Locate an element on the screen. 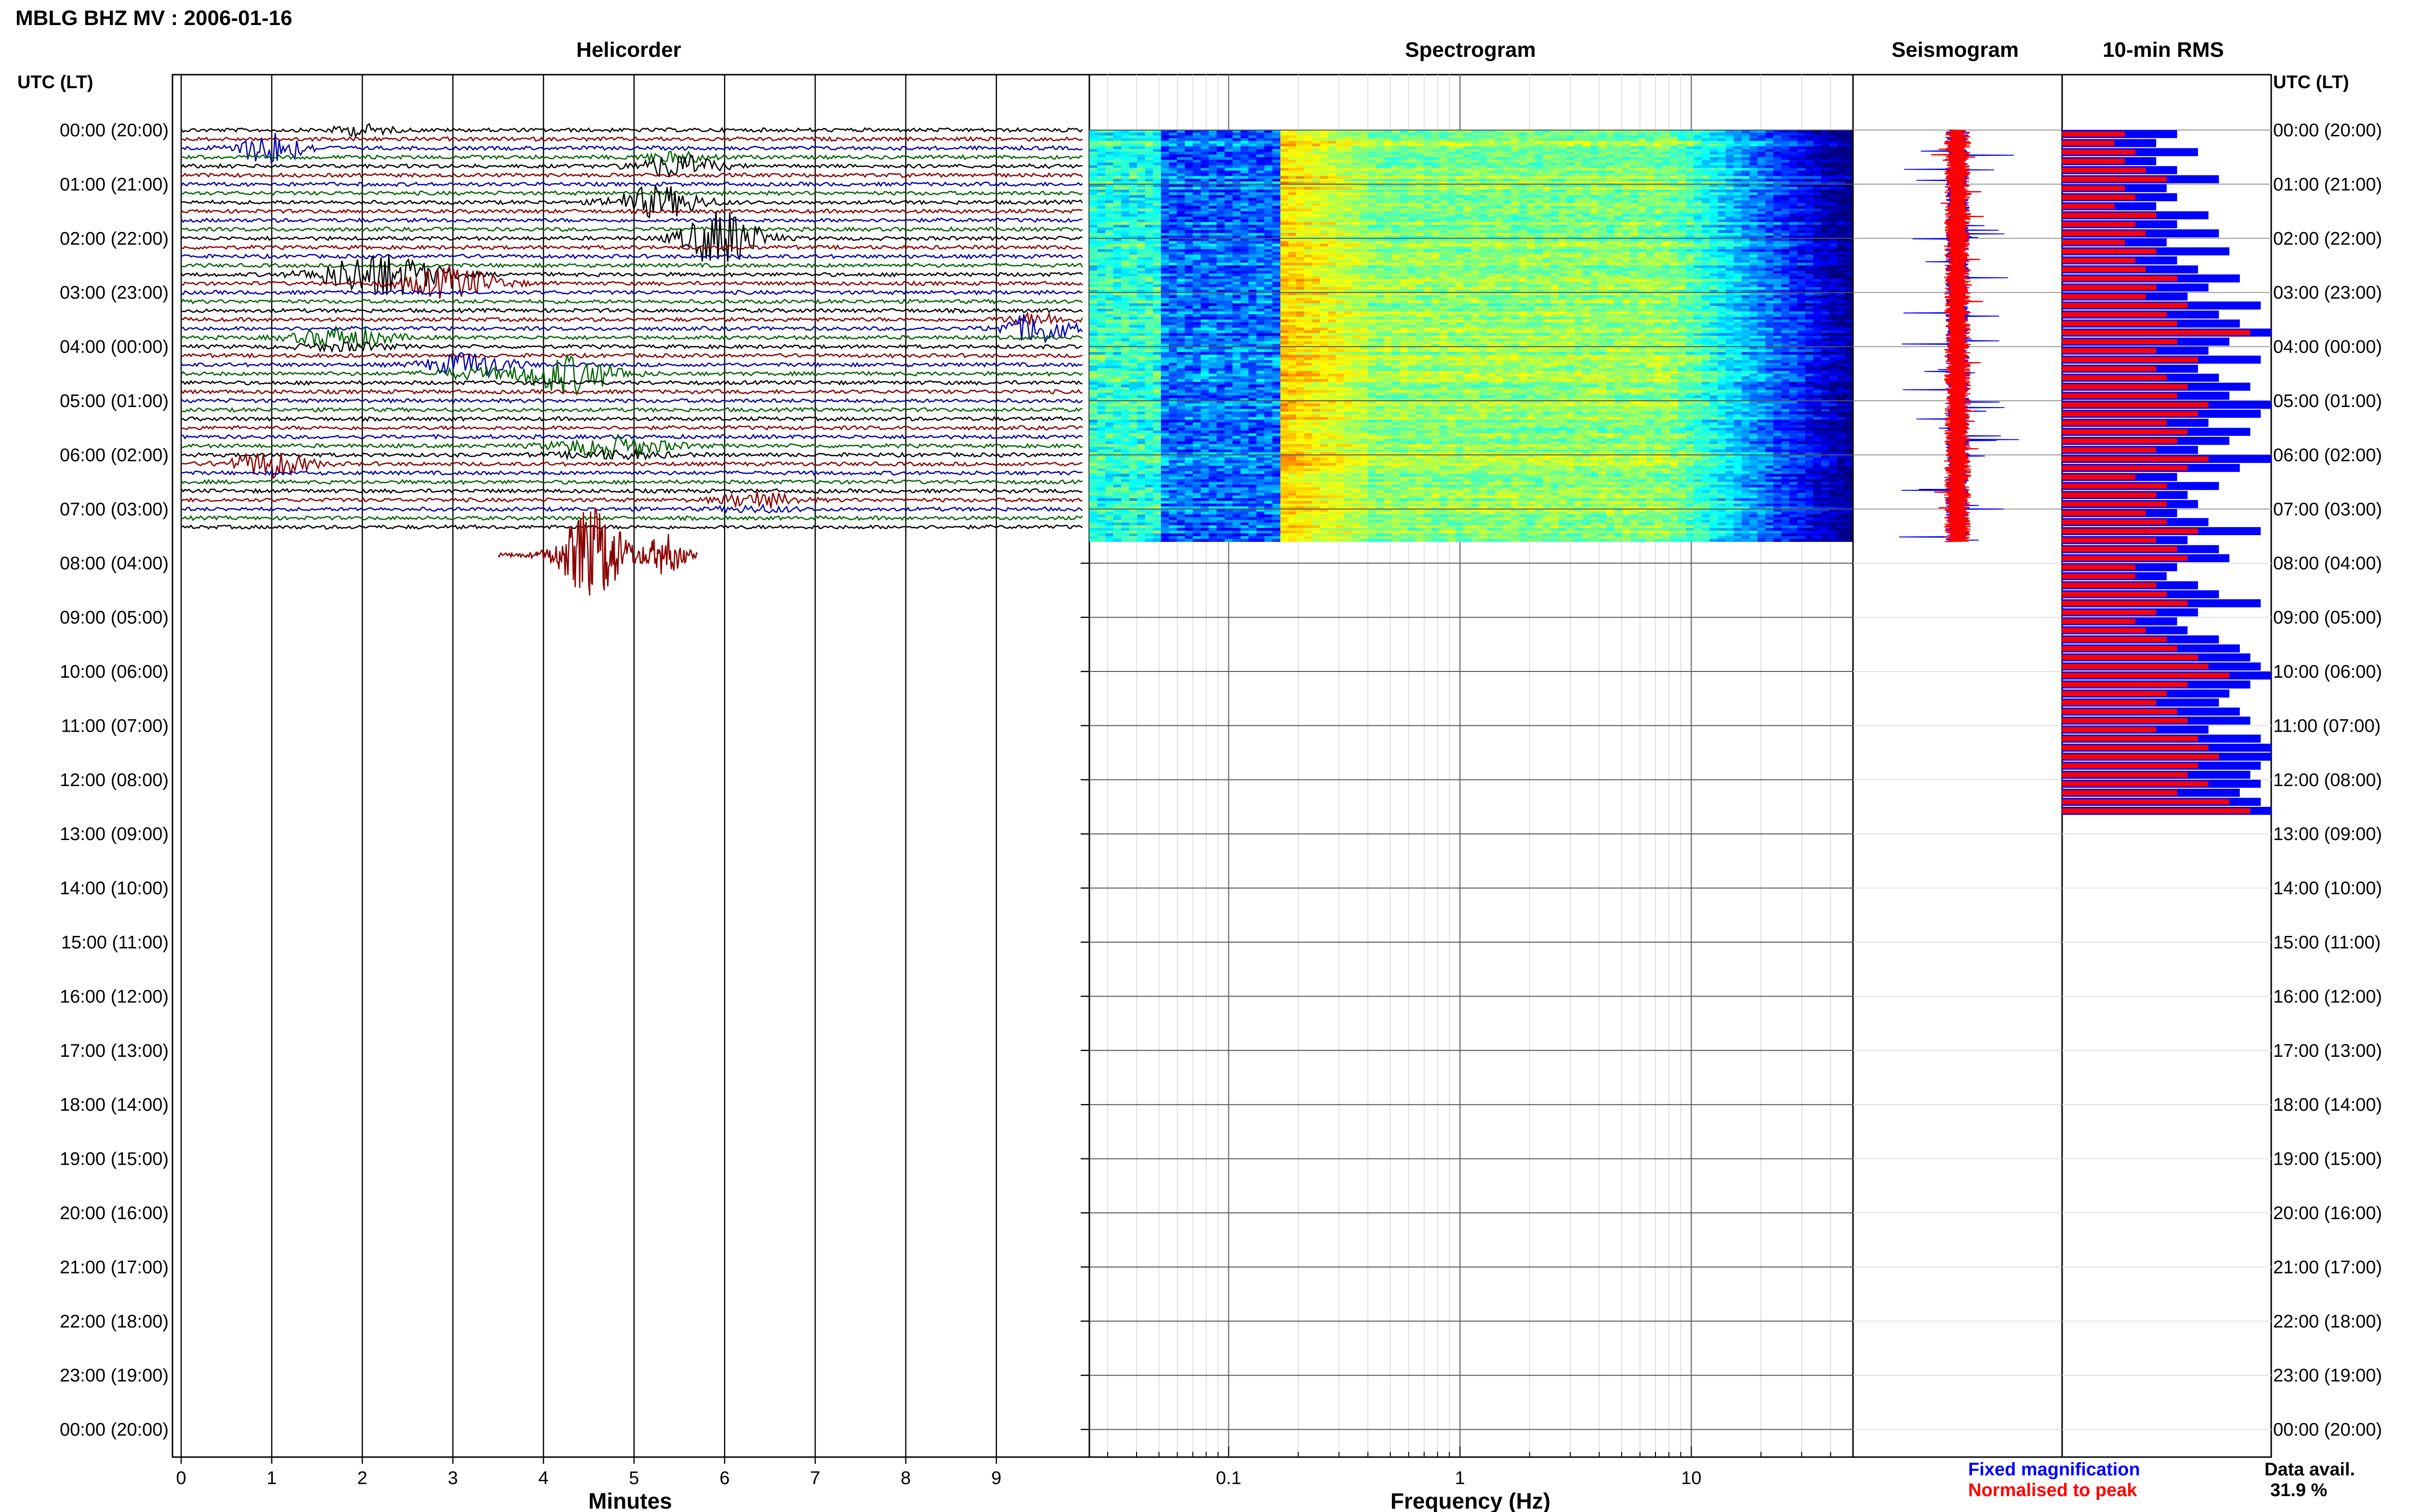 The image size is (2409, 1512). time-label-left: 18:00 (14:00) is located at coordinates (114, 1105).